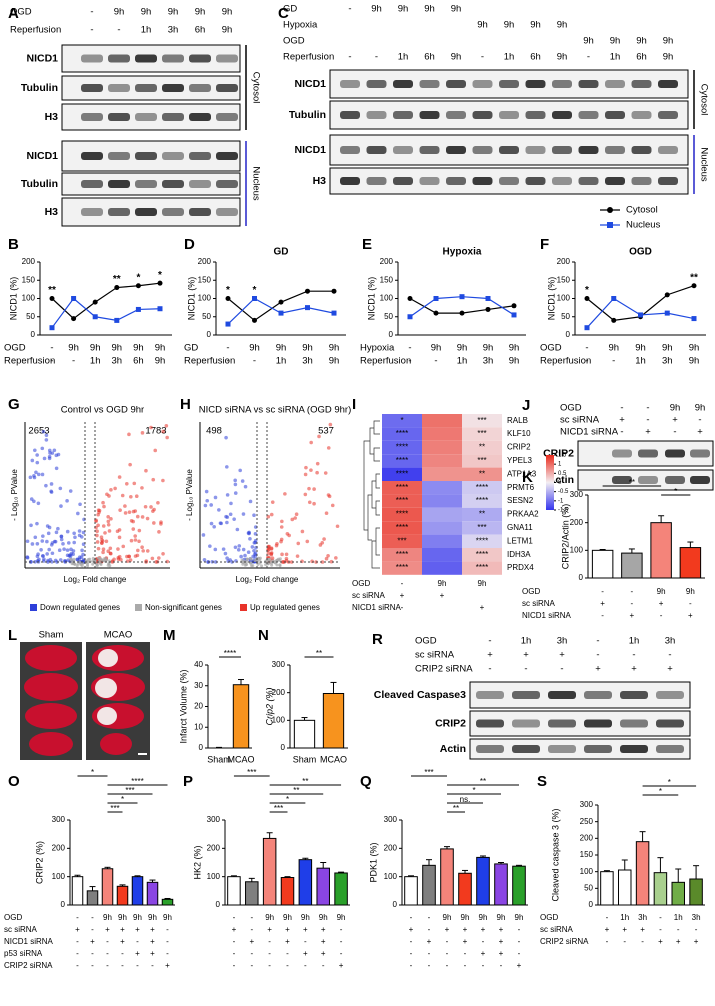 The width and height of the screenshot is (715, 1006). What do you see at coordinates (641, 57) in the screenshot?
I see `condition-value: 6h` at bounding box center [641, 57].